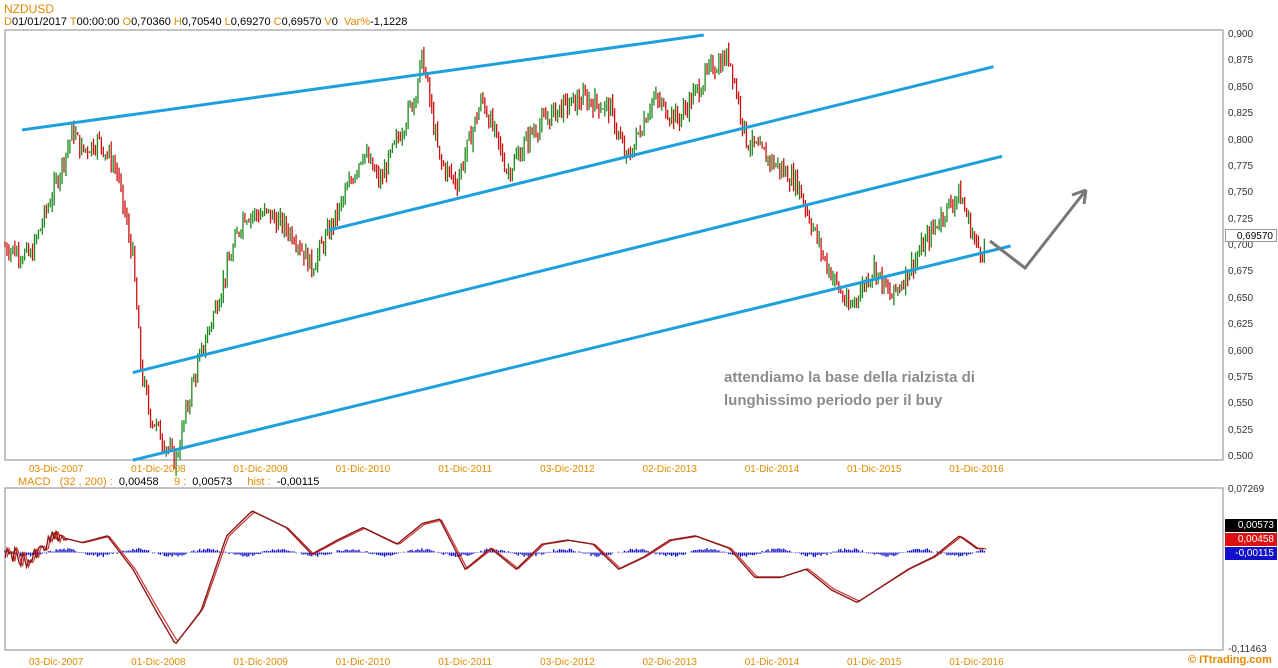 The height and width of the screenshot is (668, 1278). I want to click on price-y-tick: 0,800, so click(1241, 140).